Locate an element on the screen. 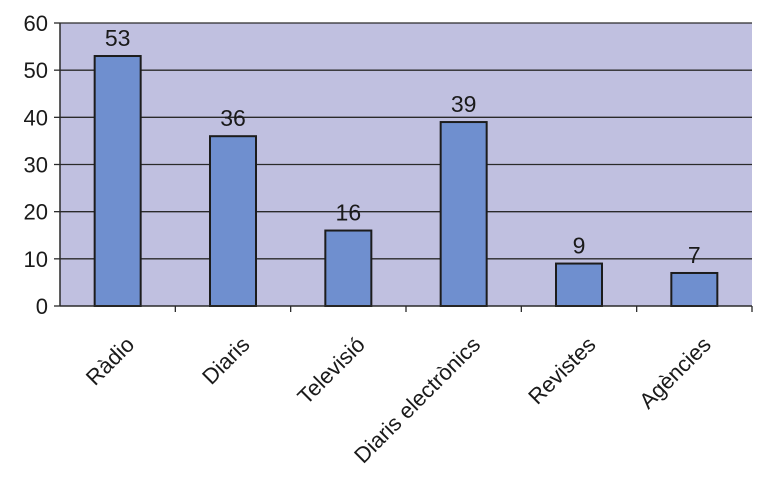 Image resolution: width=758 pixels, height=500 pixels. y-tick-label: 40 is located at coordinates (36, 117).